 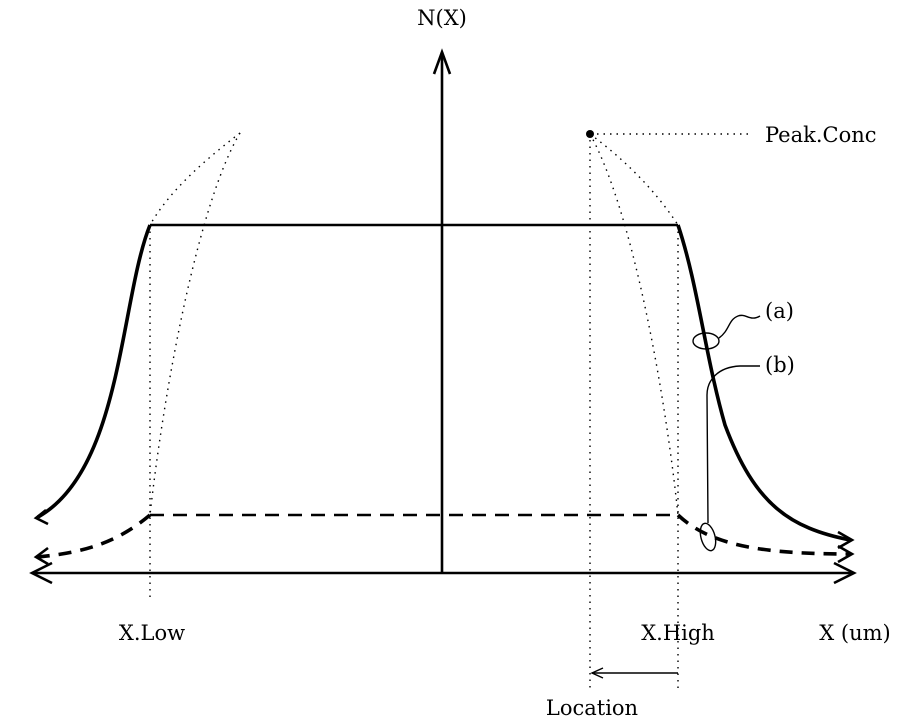 What do you see at coordinates (669, 134) in the screenshot?
I see `peak-marker` at bounding box center [669, 134].